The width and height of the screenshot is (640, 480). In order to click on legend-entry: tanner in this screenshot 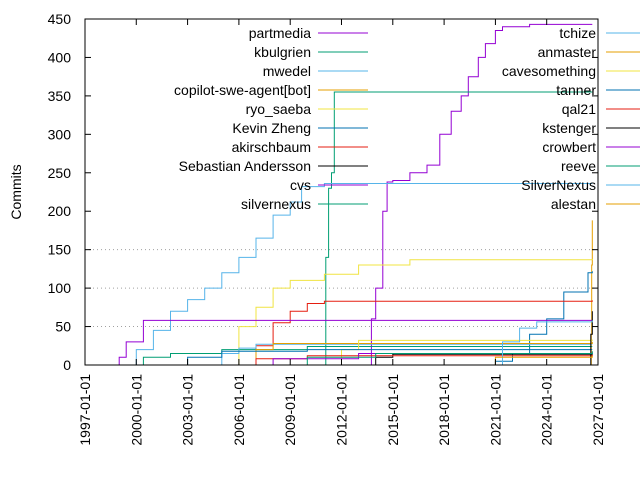, I will do `click(598, 90)`.